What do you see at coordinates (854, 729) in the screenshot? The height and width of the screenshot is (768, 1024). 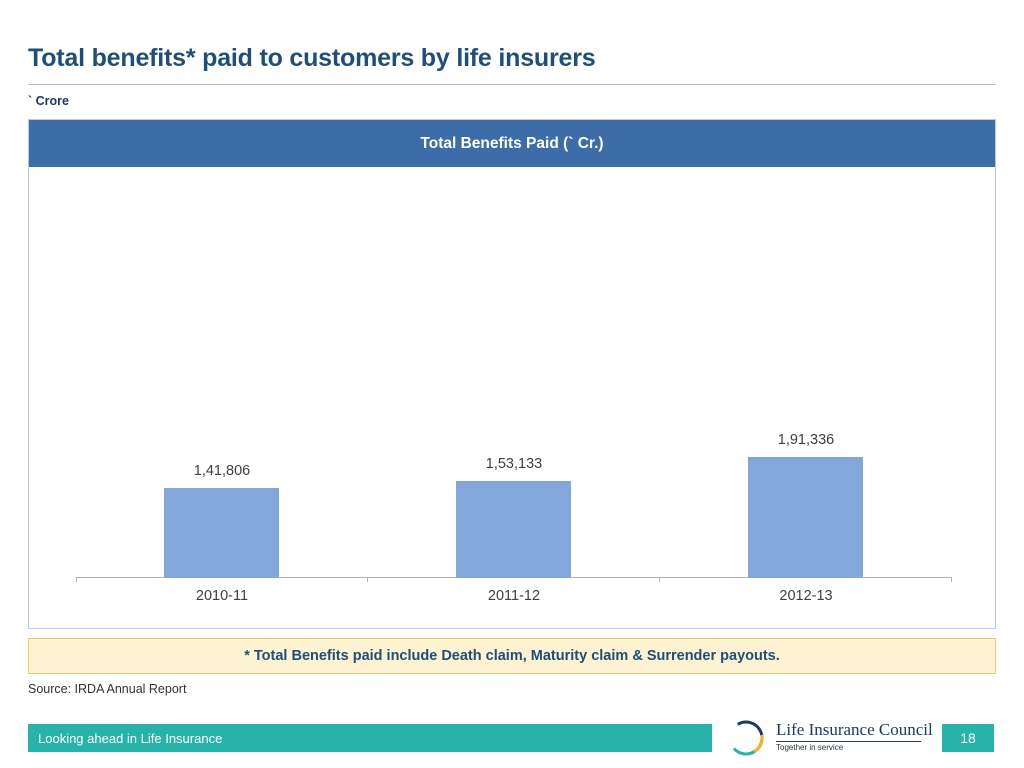 I see `logo-name: Life Insurance Council` at bounding box center [854, 729].